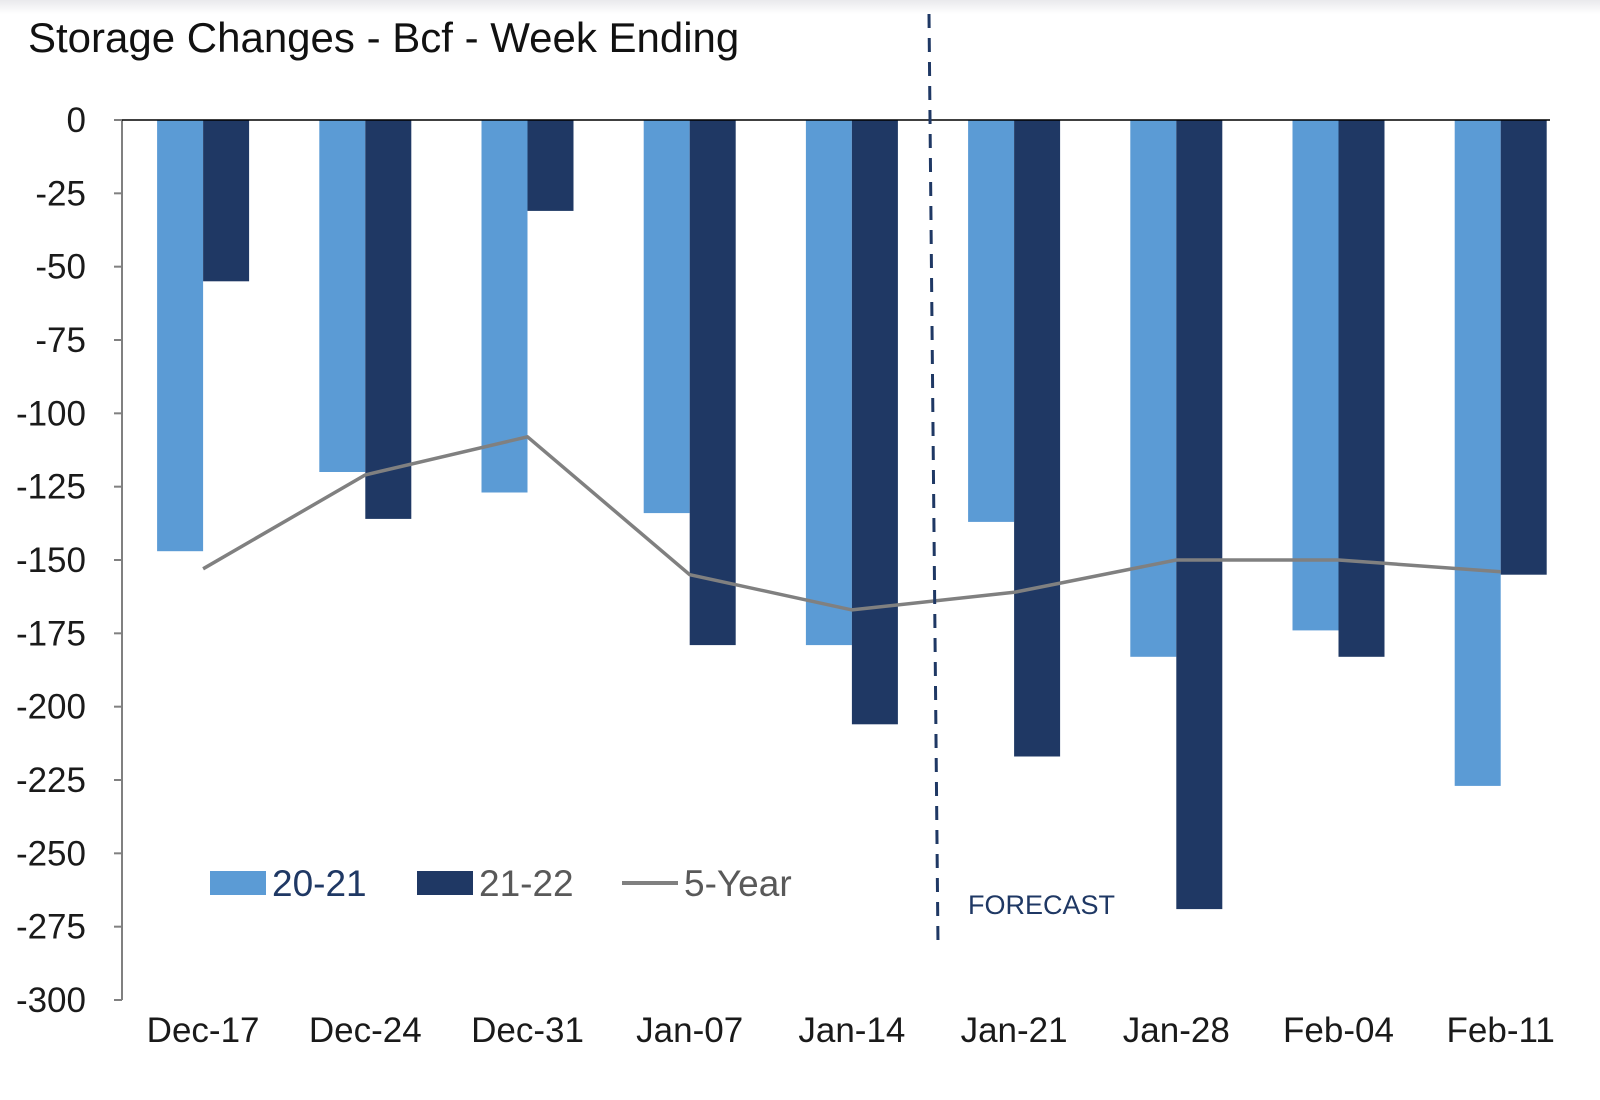 The height and width of the screenshot is (1100, 1600). I want to click on chart-title: Storage Changes - Bcf - Week Ending, so click(384, 37).